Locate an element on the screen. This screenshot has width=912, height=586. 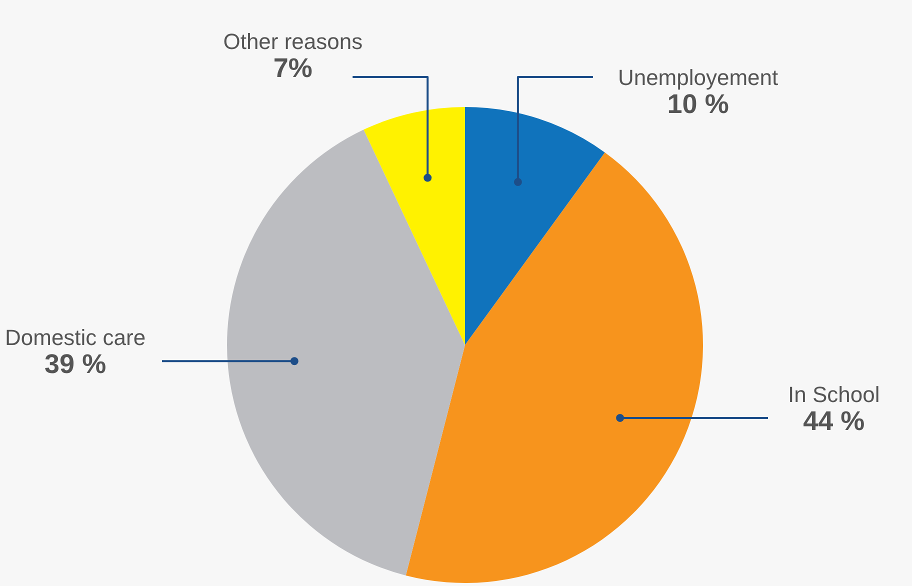
data-label: 39 % is located at coordinates (75, 364).